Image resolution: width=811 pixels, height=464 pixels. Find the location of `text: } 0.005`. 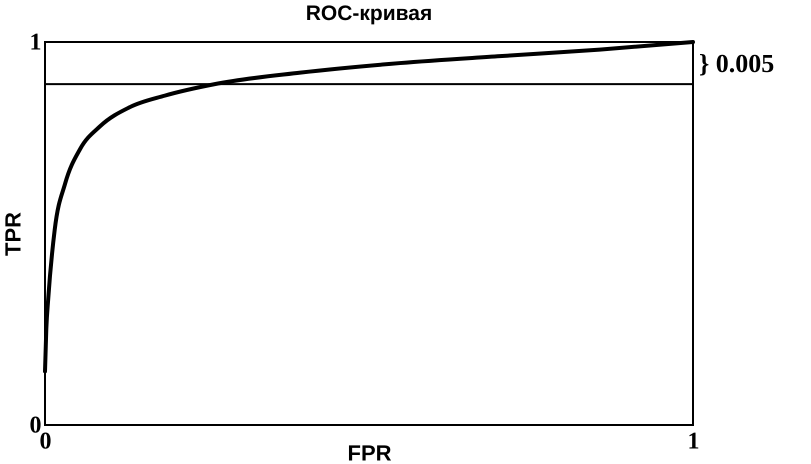

text: } 0.005 is located at coordinates (736, 63).